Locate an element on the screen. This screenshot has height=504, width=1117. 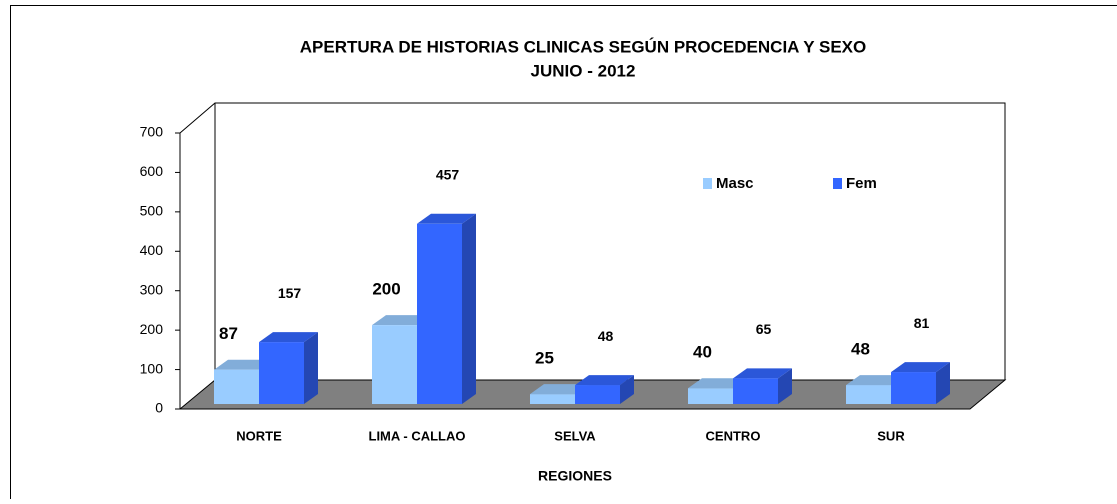
chart-subtitle: JUNIO - 2012 is located at coordinates (583, 70).